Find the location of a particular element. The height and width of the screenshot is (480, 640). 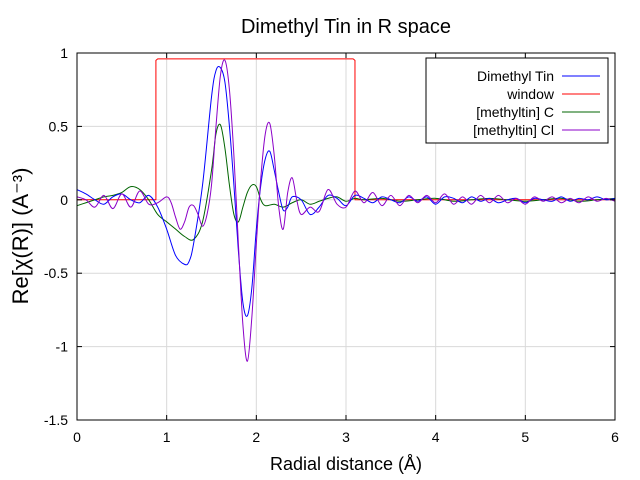

x-tick-label: 3 is located at coordinates (346, 437).